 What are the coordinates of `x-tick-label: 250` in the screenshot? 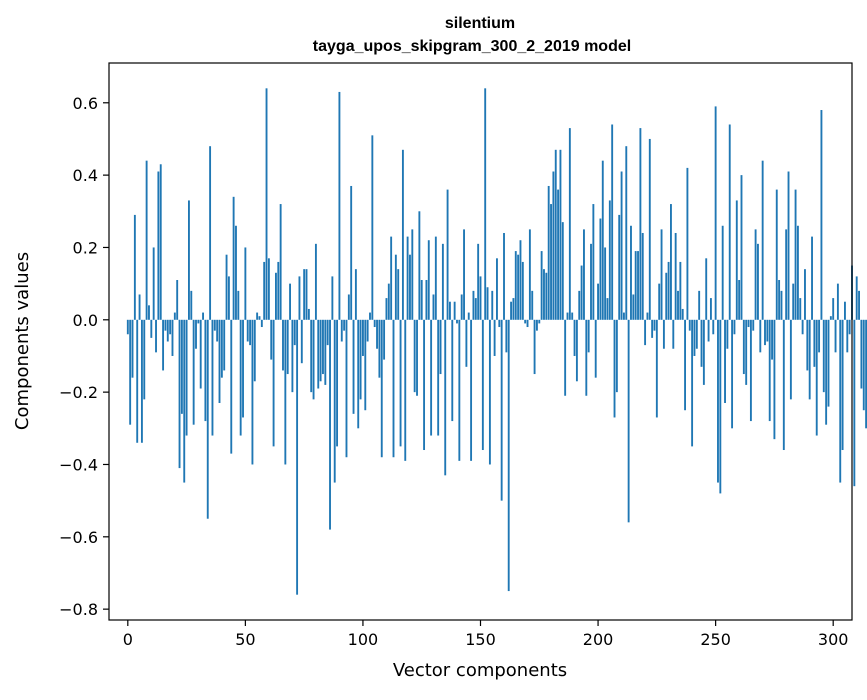 It's located at (715, 639).